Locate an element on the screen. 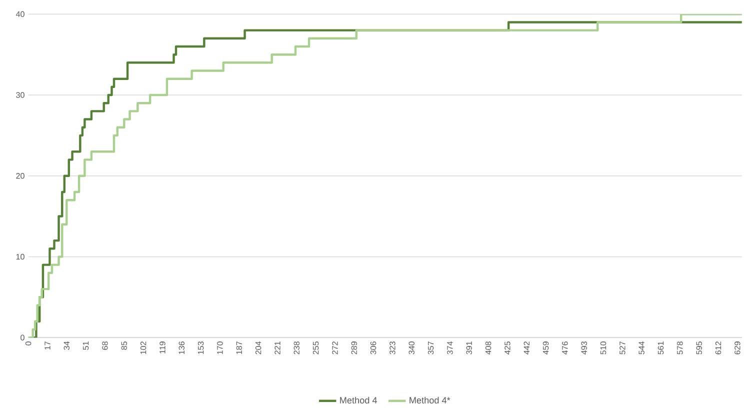  x-tick-label: 255 is located at coordinates (315, 348).